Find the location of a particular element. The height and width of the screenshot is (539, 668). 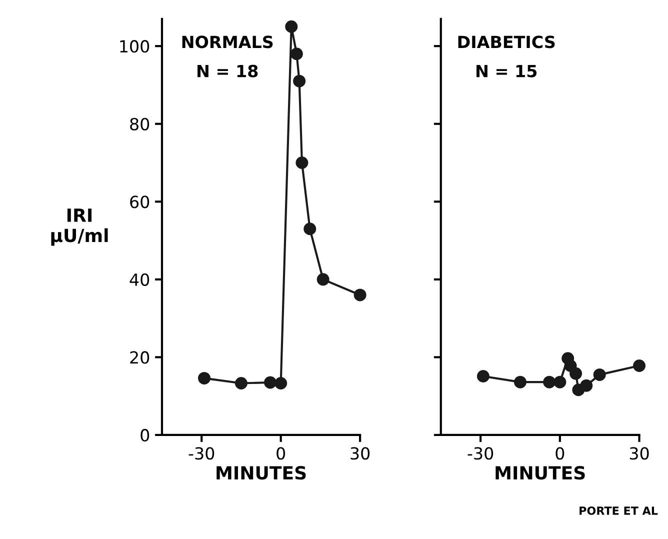

y-tick-label: 20 is located at coordinates (140, 357).